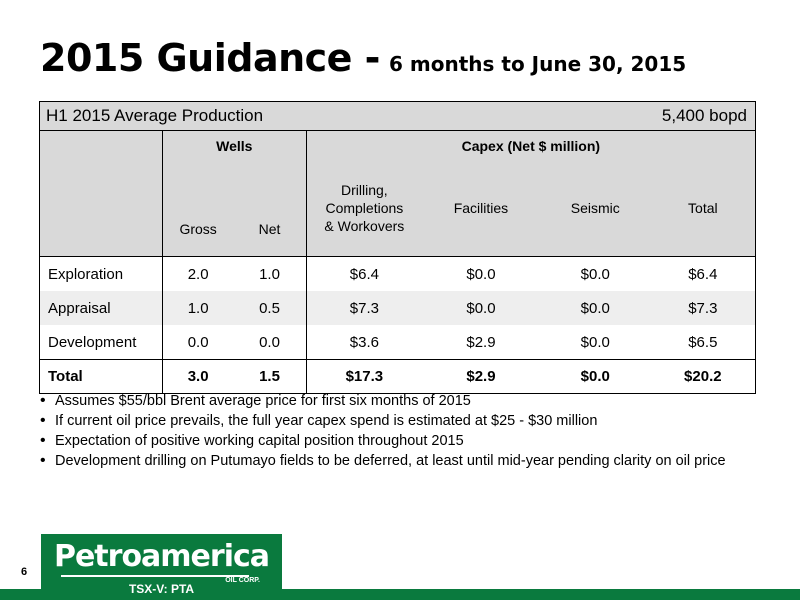  Describe the element at coordinates (269, 274) in the screenshot. I see `cell-net: 1.0` at that location.